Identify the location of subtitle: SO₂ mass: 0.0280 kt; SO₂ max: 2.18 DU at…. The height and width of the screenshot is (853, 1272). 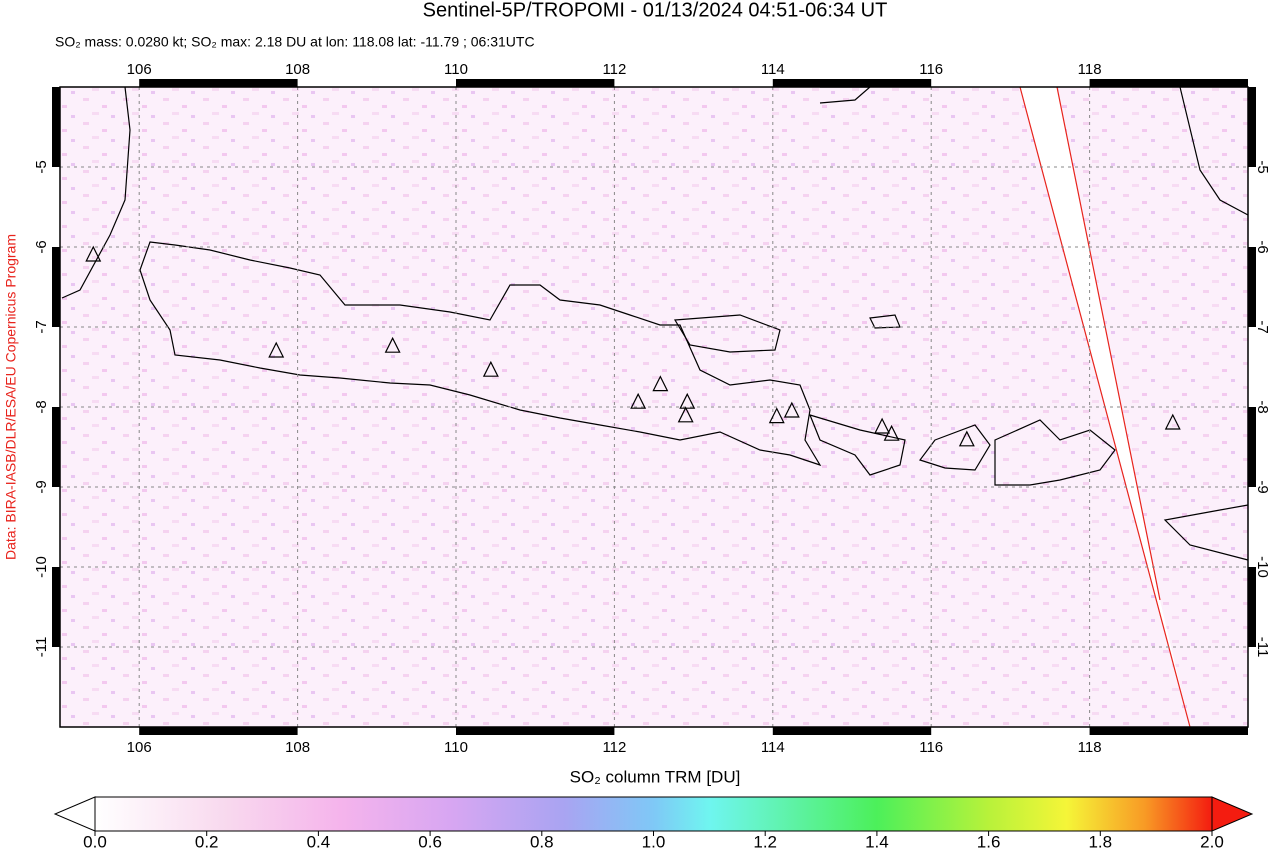
(295, 42).